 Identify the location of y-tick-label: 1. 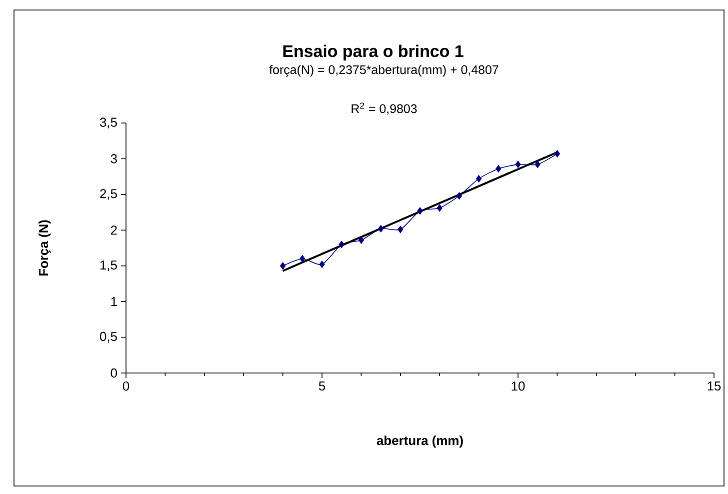
(114, 301).